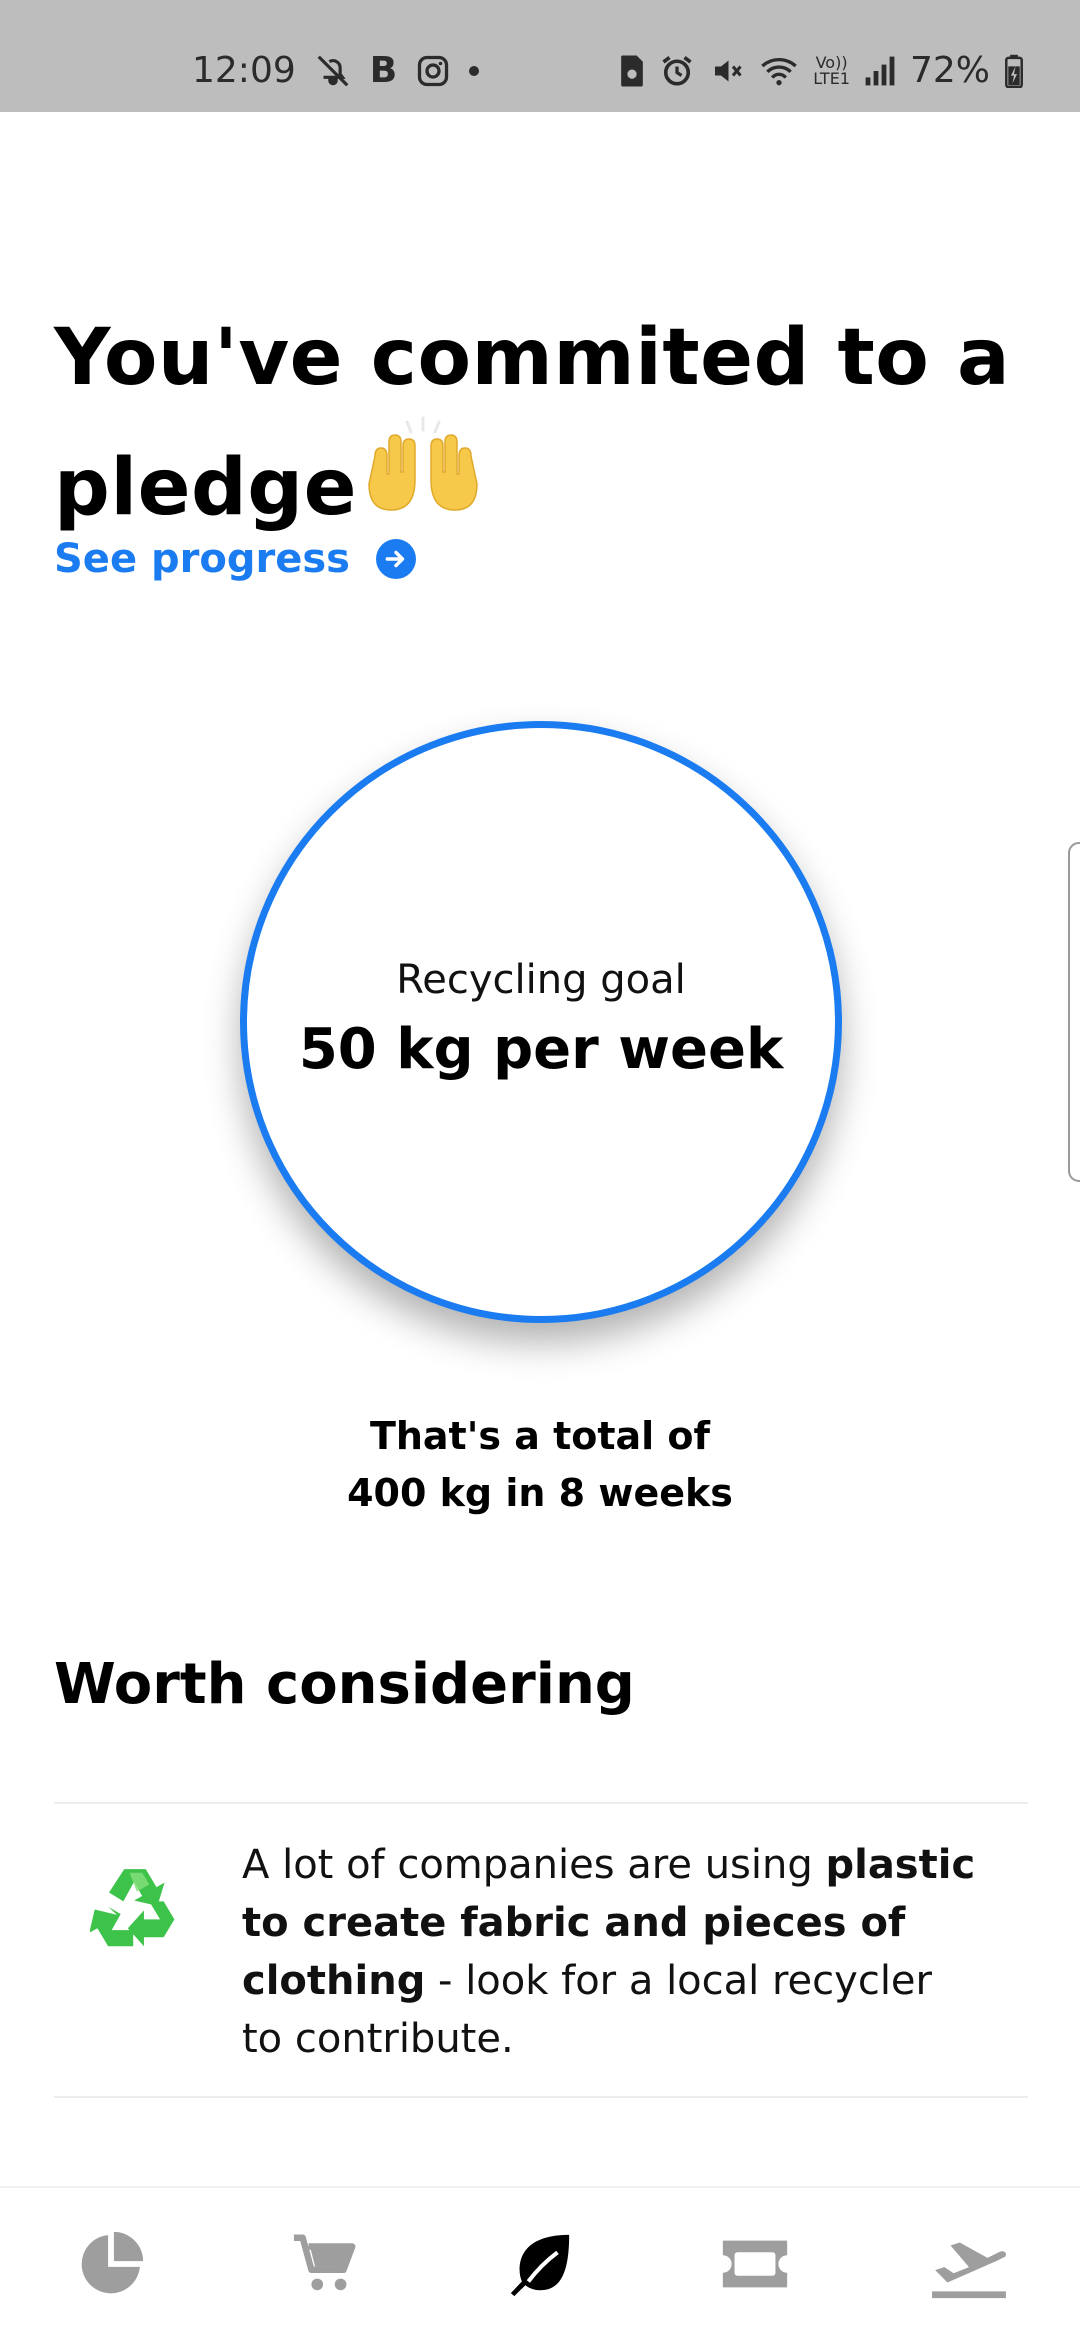 This screenshot has width=1080, height=2340. I want to click on total-line-1: That's a total of, so click(540, 1436).